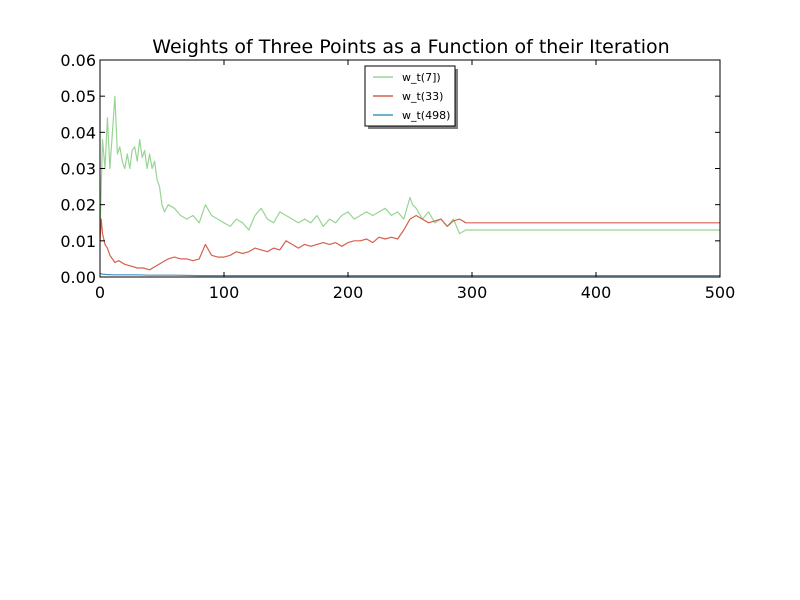  Describe the element at coordinates (472, 292) in the screenshot. I see `x-tick-label: 300` at that location.